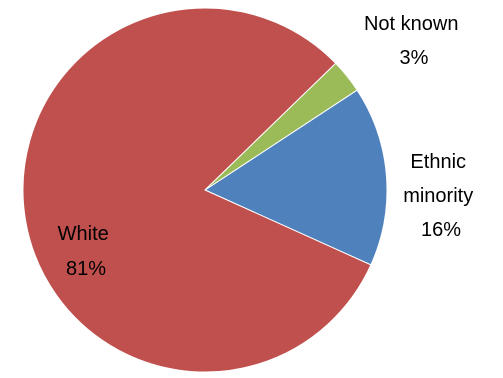  I want to click on slice-label-white: White 81%, so click(86, 251).